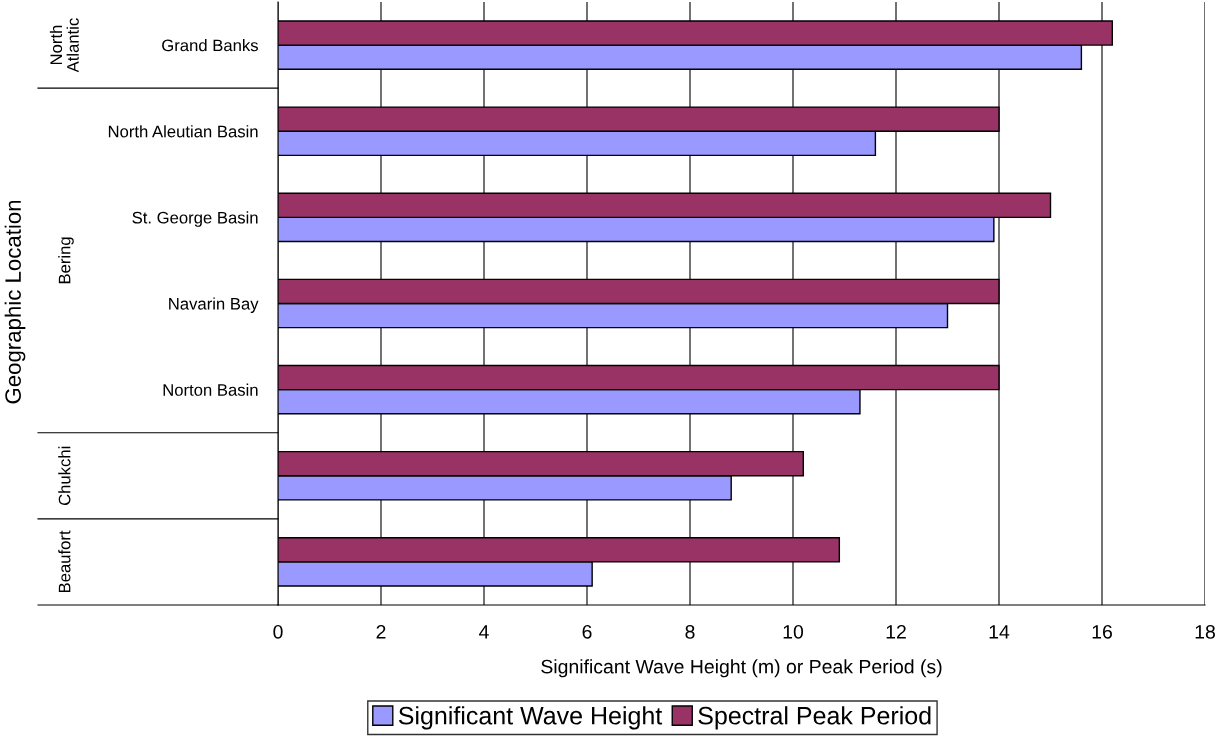 The image size is (1231, 747). I want to click on x-tick-label: 10, so click(793, 631).